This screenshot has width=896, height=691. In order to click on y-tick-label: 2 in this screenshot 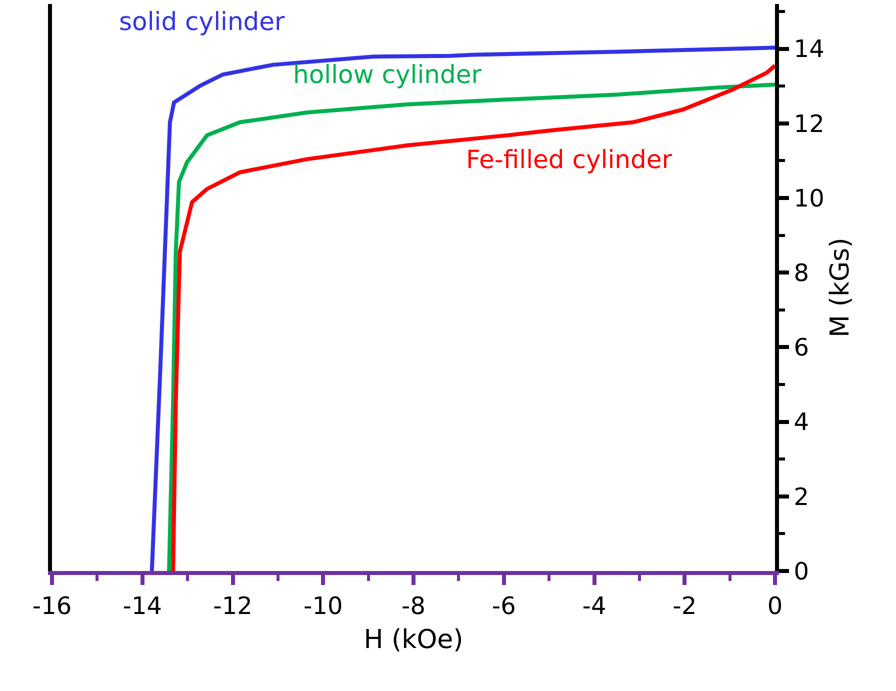, I will do `click(802, 496)`.